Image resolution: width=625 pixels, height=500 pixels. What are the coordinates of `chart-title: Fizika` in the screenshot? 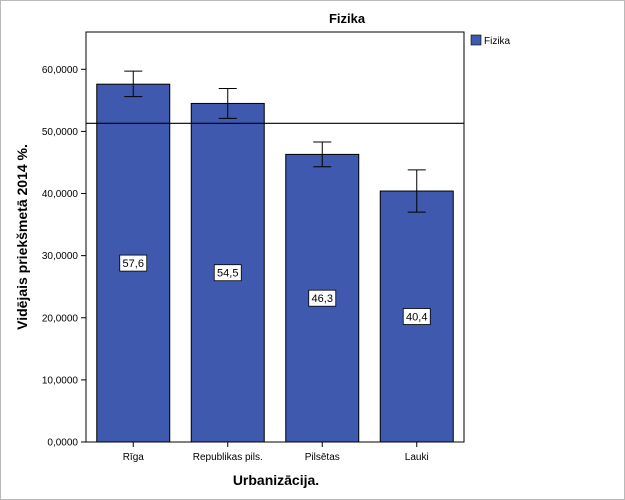 It's located at (347, 18).